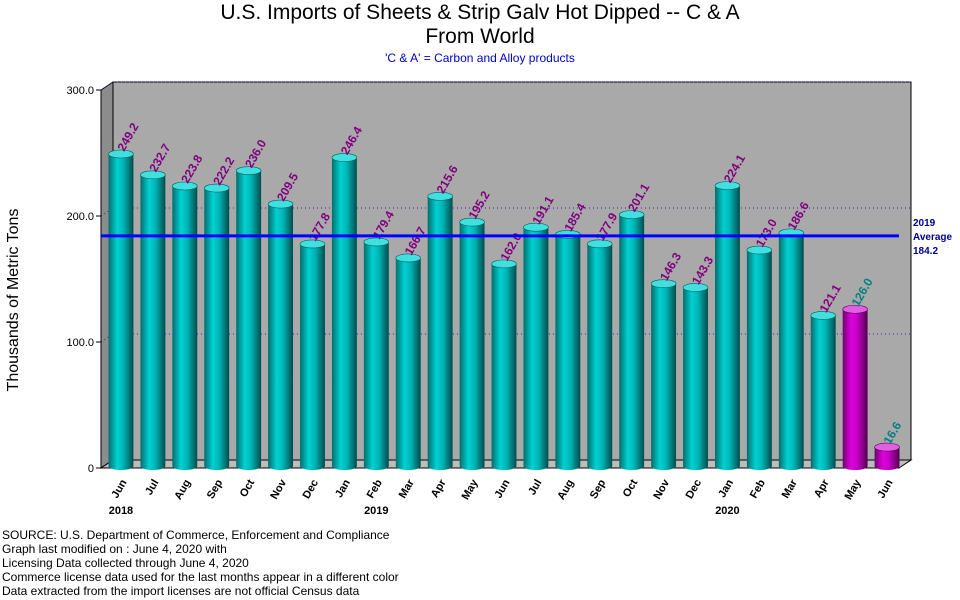  I want to click on year-label: 2019, so click(376, 511).